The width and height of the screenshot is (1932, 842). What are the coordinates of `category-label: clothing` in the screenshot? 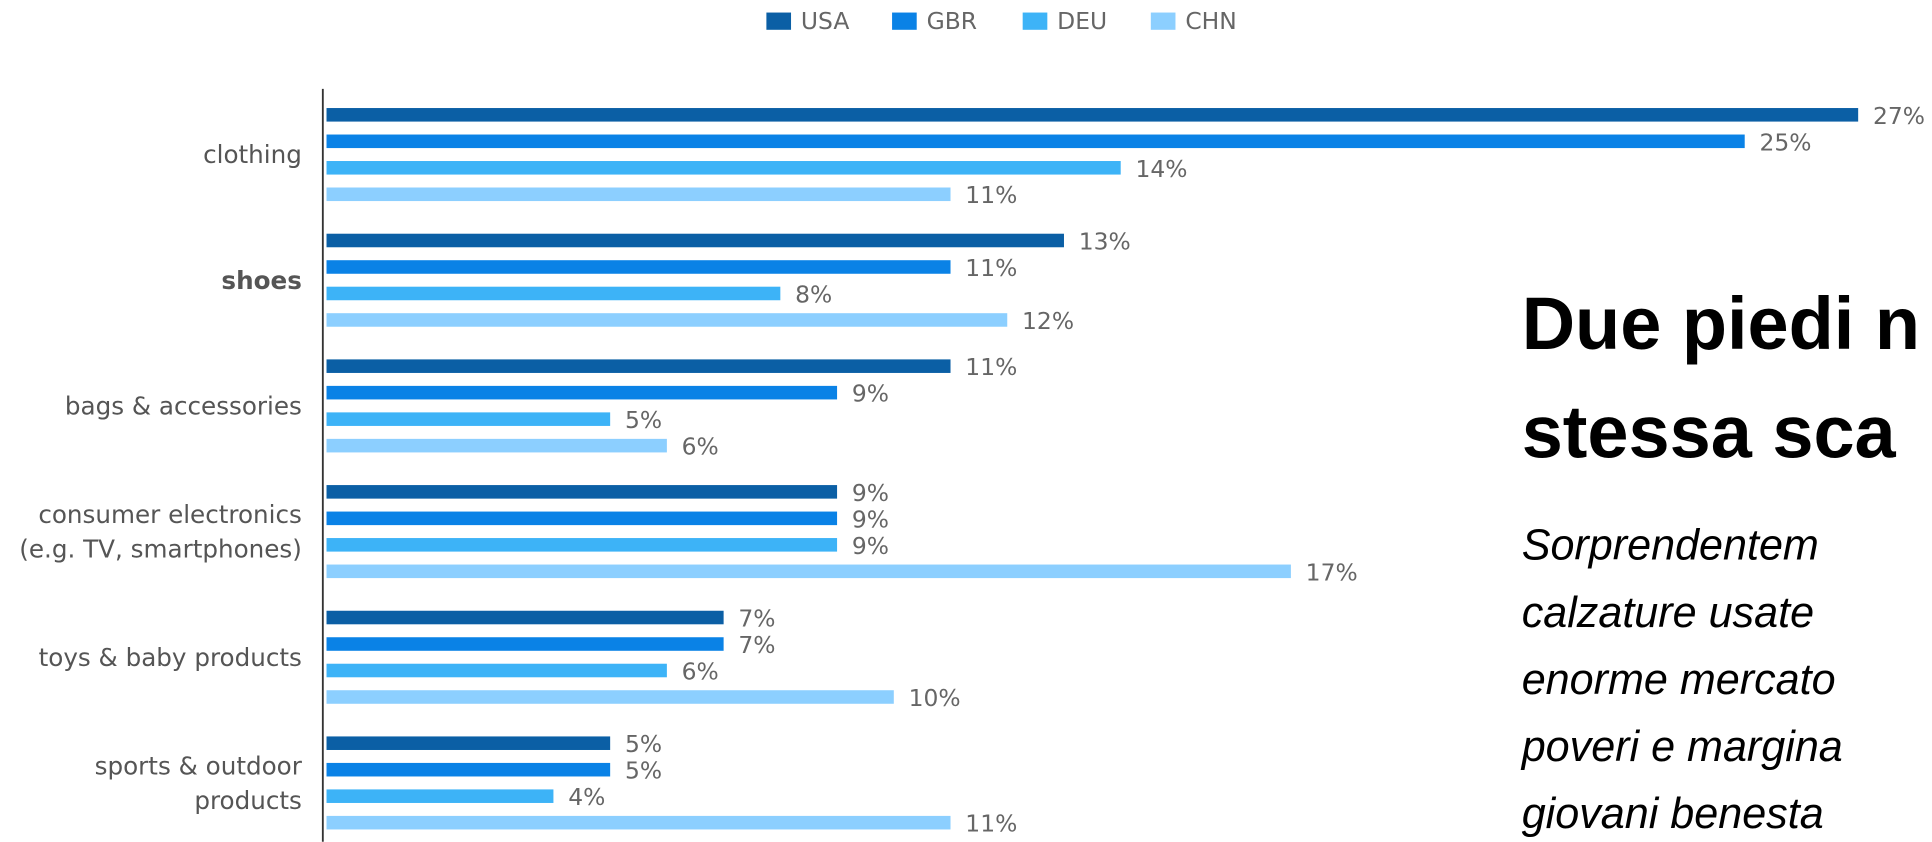 It's located at (252, 154).